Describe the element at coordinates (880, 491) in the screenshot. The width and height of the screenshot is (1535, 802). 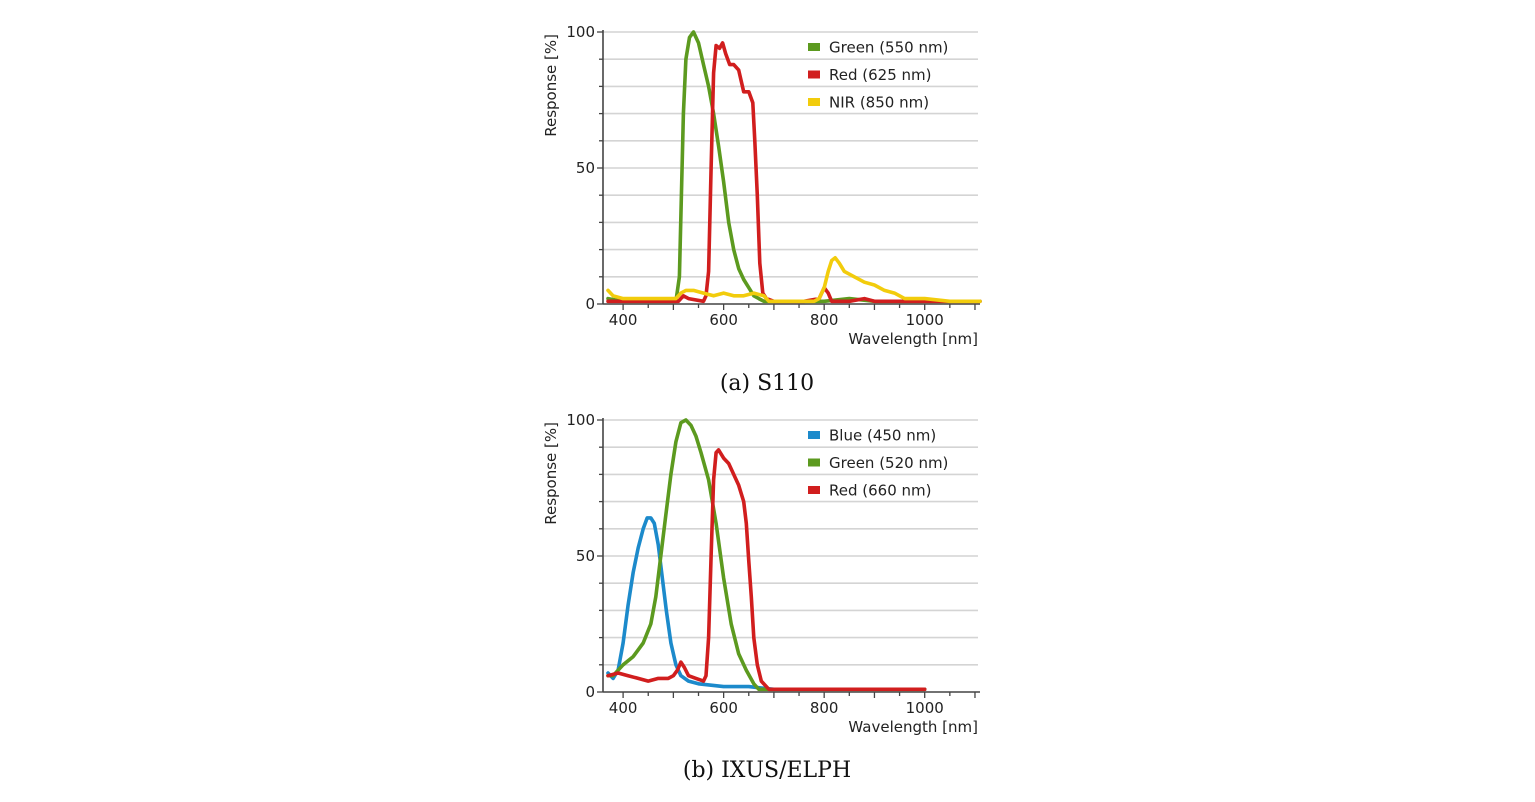
I see `legend-label: Red (660 nm)` at that location.